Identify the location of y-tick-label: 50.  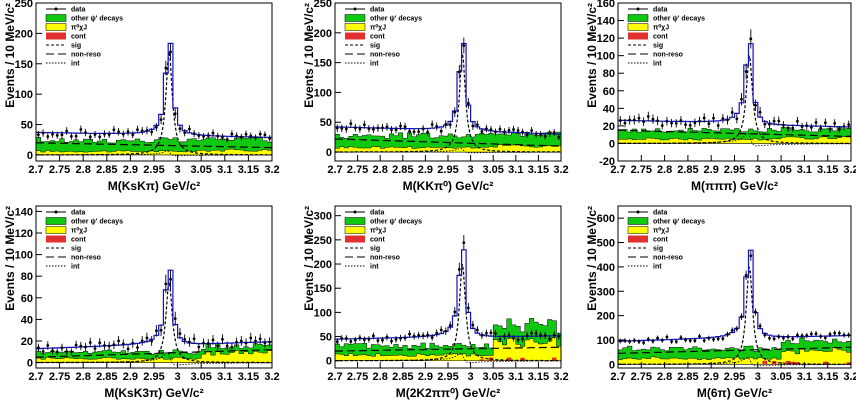
(326, 123).